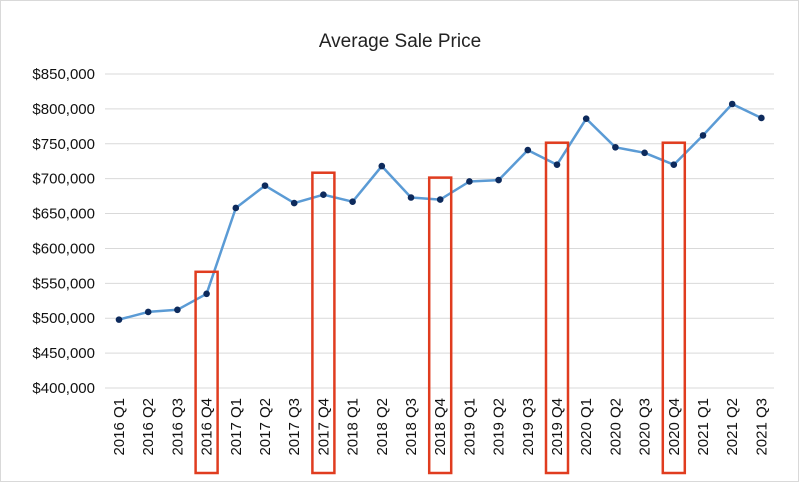 The image size is (801, 485). Describe the element at coordinates (63, 109) in the screenshot. I see `y-tick-label: $800,000` at that location.